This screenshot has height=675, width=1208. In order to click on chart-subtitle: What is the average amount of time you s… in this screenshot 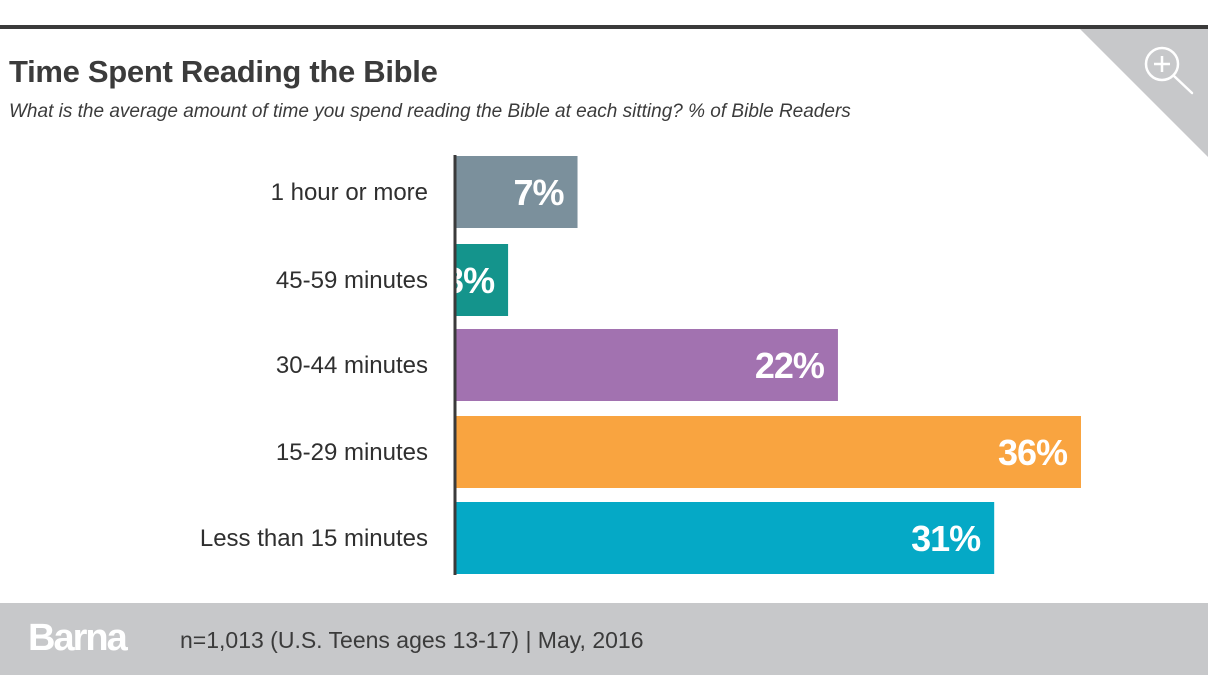, I will do `click(430, 111)`.